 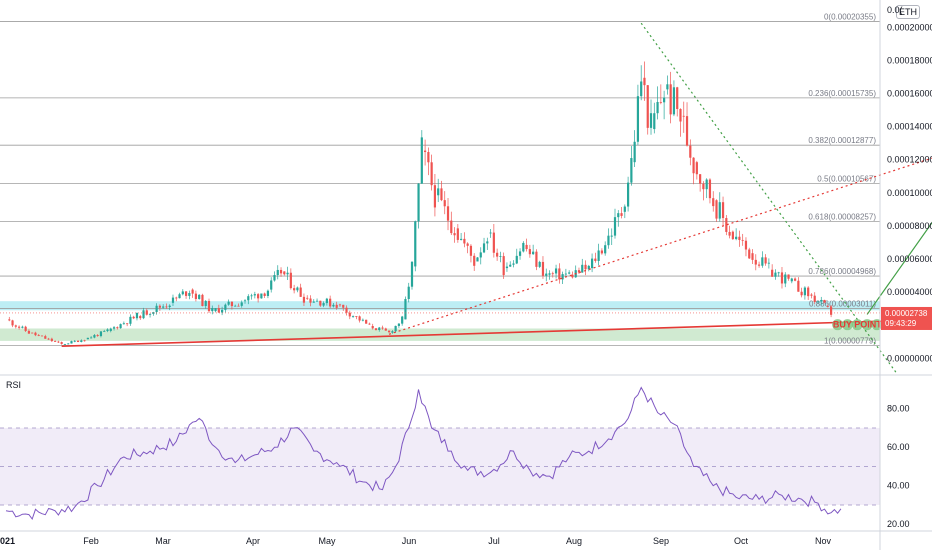 What do you see at coordinates (574, 541) in the screenshot?
I see `time-label: Aug` at bounding box center [574, 541].